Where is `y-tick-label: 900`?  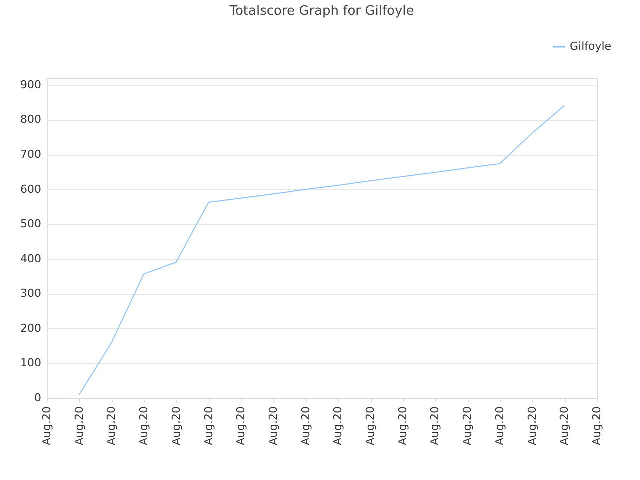
y-tick-label: 900 is located at coordinates (31, 85).